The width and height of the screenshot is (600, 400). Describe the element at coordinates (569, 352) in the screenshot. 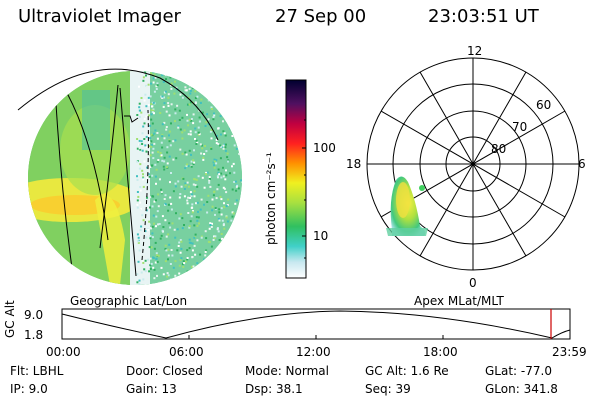

I see `time-tick-2359: 23:59` at that location.